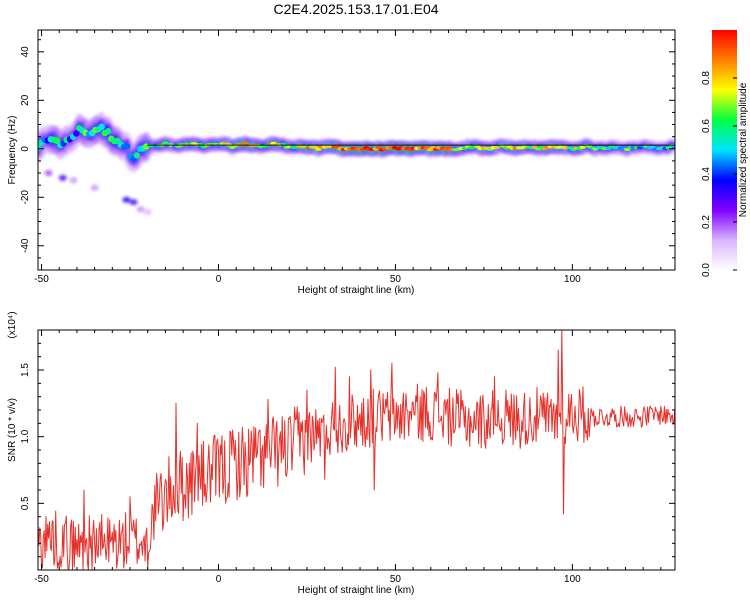 Image resolution: width=750 pixels, height=600 pixels. What do you see at coordinates (25, 100) in the screenshot?
I see `spectrogram-ytick-label-1: 20` at bounding box center [25, 100].